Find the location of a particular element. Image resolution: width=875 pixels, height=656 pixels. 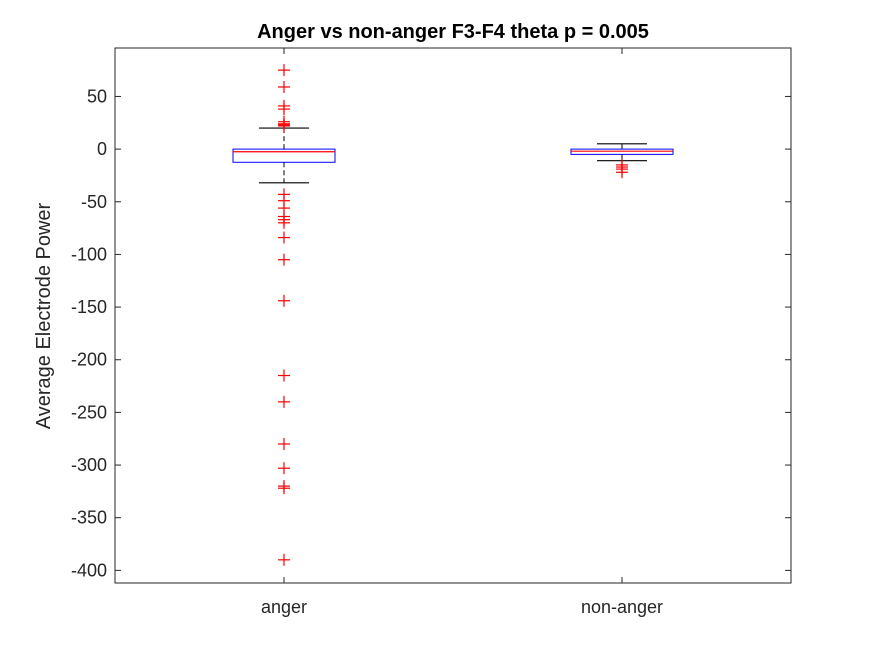

x-tick-label: anger is located at coordinates (284, 607).